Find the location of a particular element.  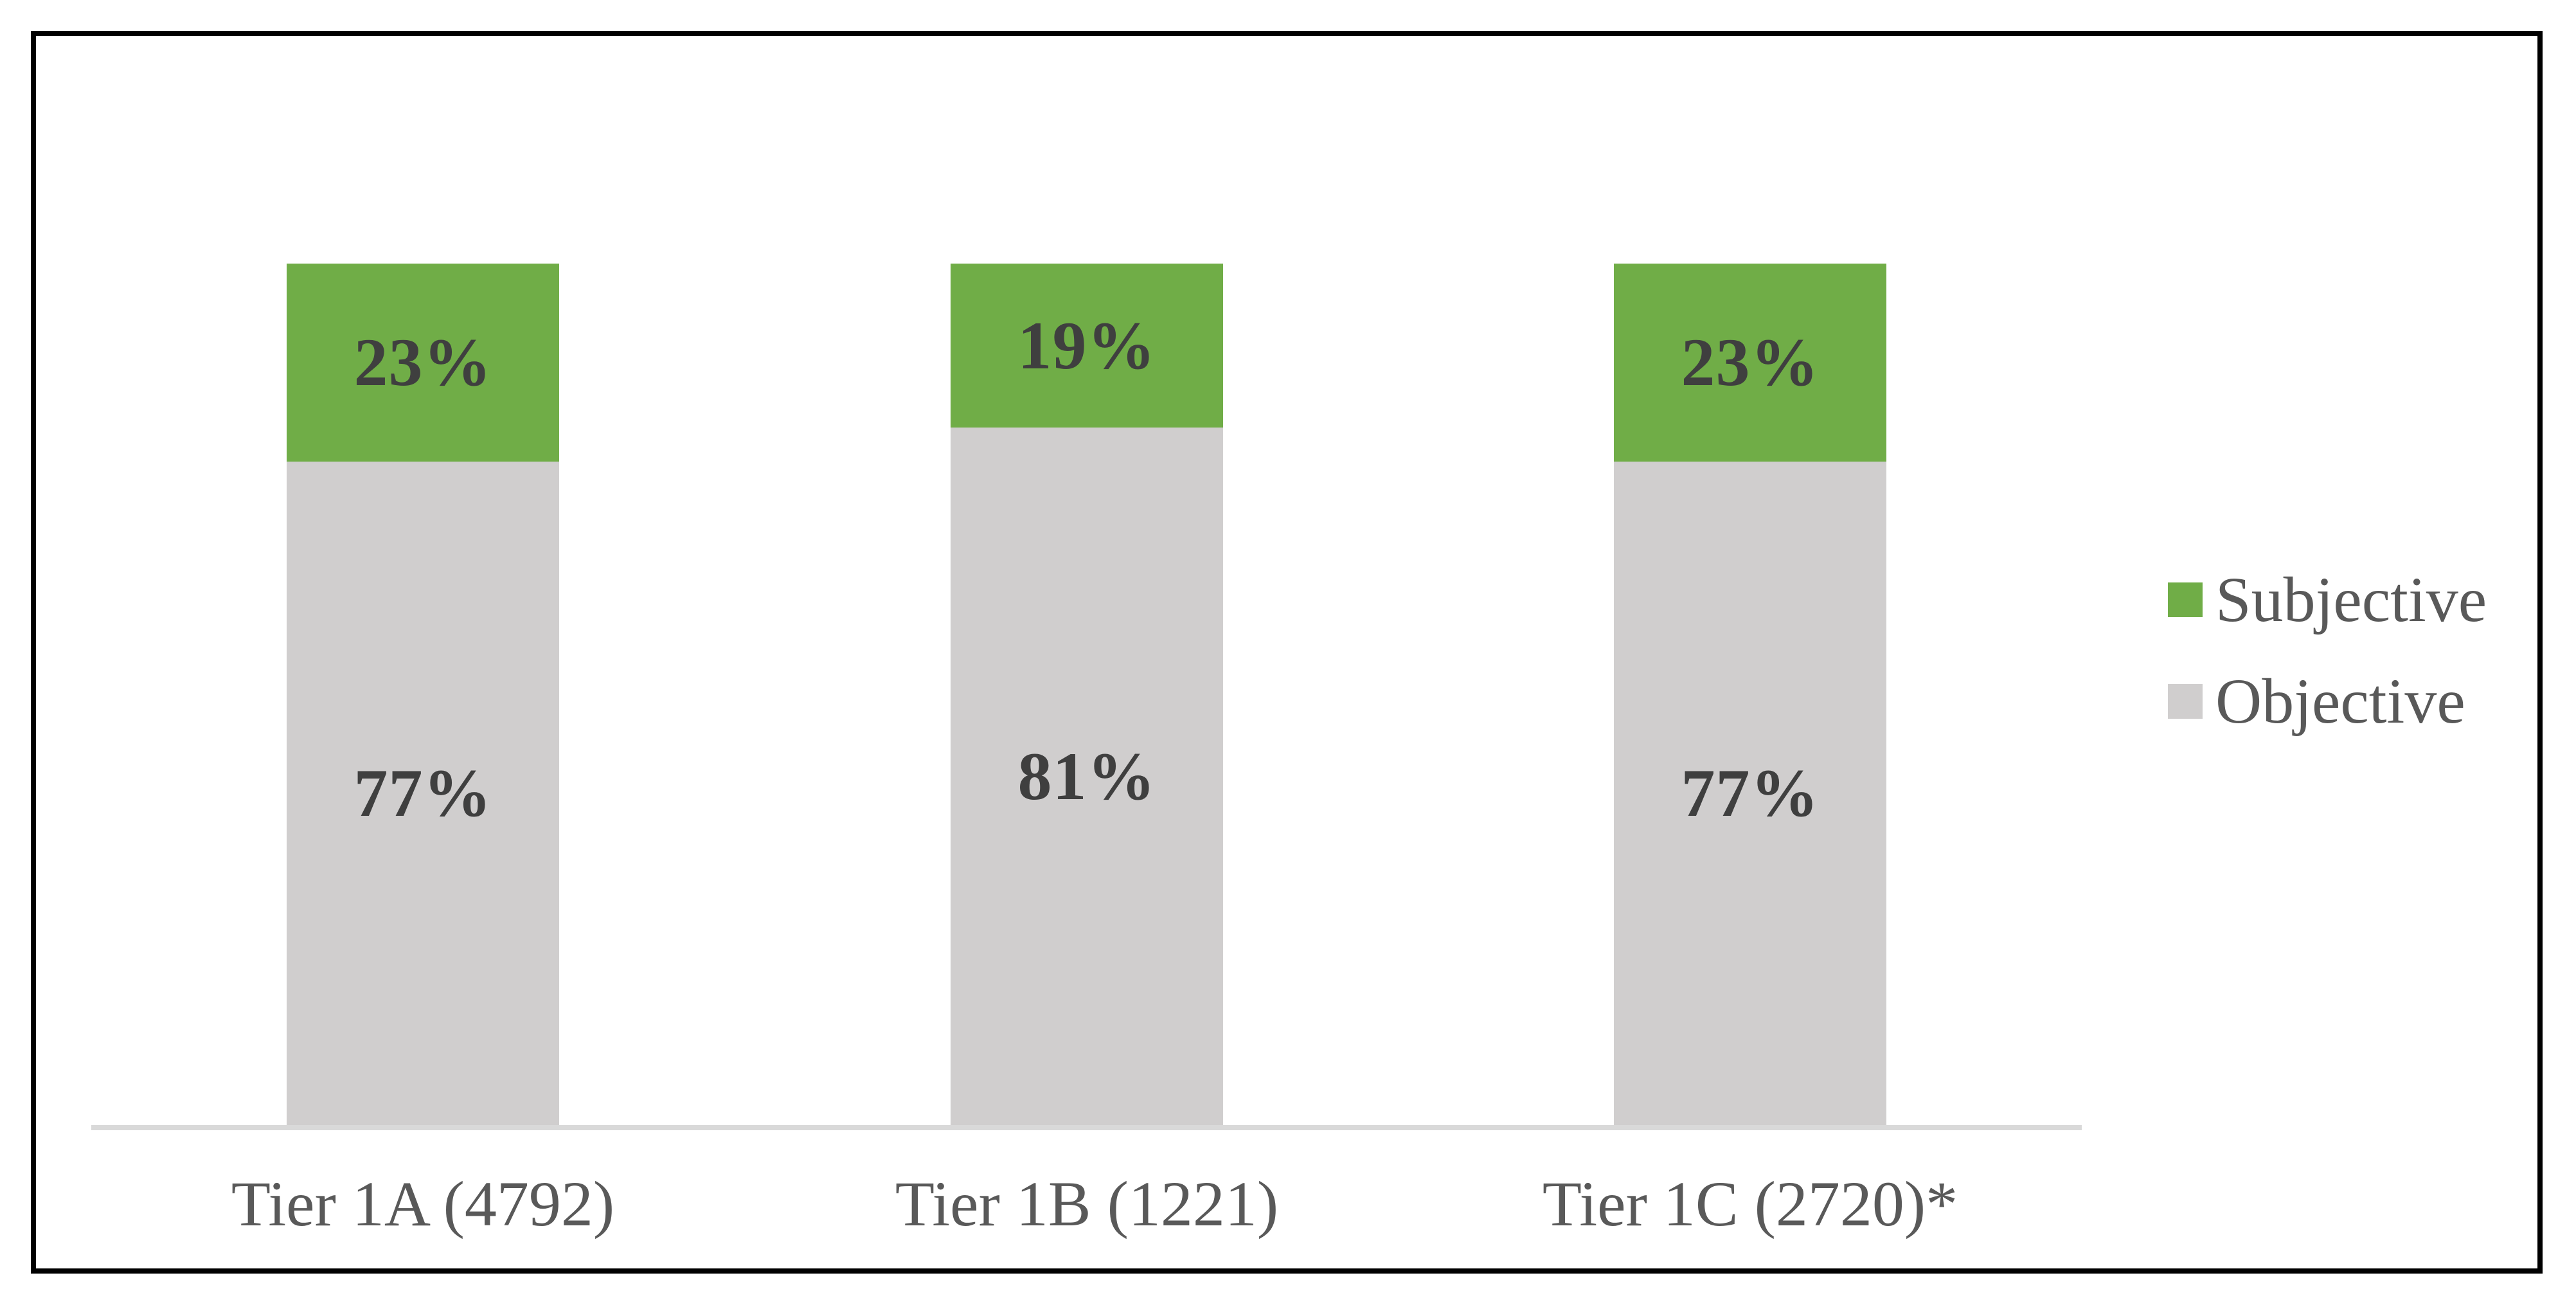

legend-item-objective: Objective is located at coordinates (2327, 701).